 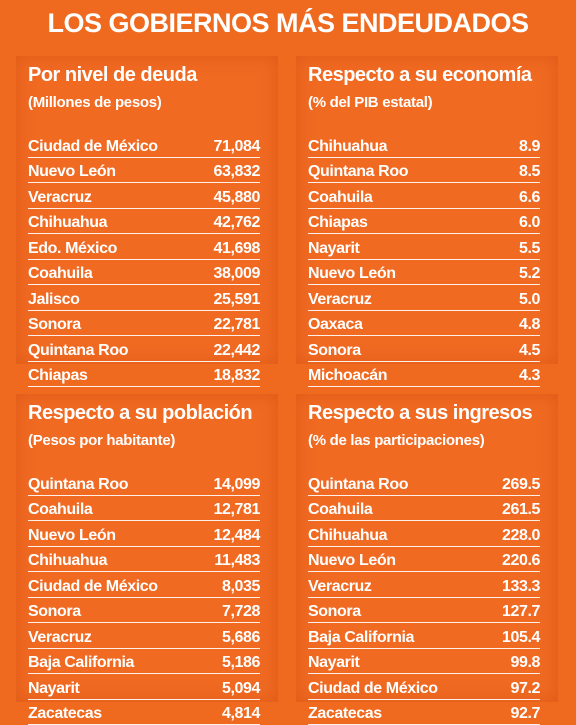 What do you see at coordinates (424, 349) in the screenshot?
I see `ranking-row: Sonora 4.5` at bounding box center [424, 349].